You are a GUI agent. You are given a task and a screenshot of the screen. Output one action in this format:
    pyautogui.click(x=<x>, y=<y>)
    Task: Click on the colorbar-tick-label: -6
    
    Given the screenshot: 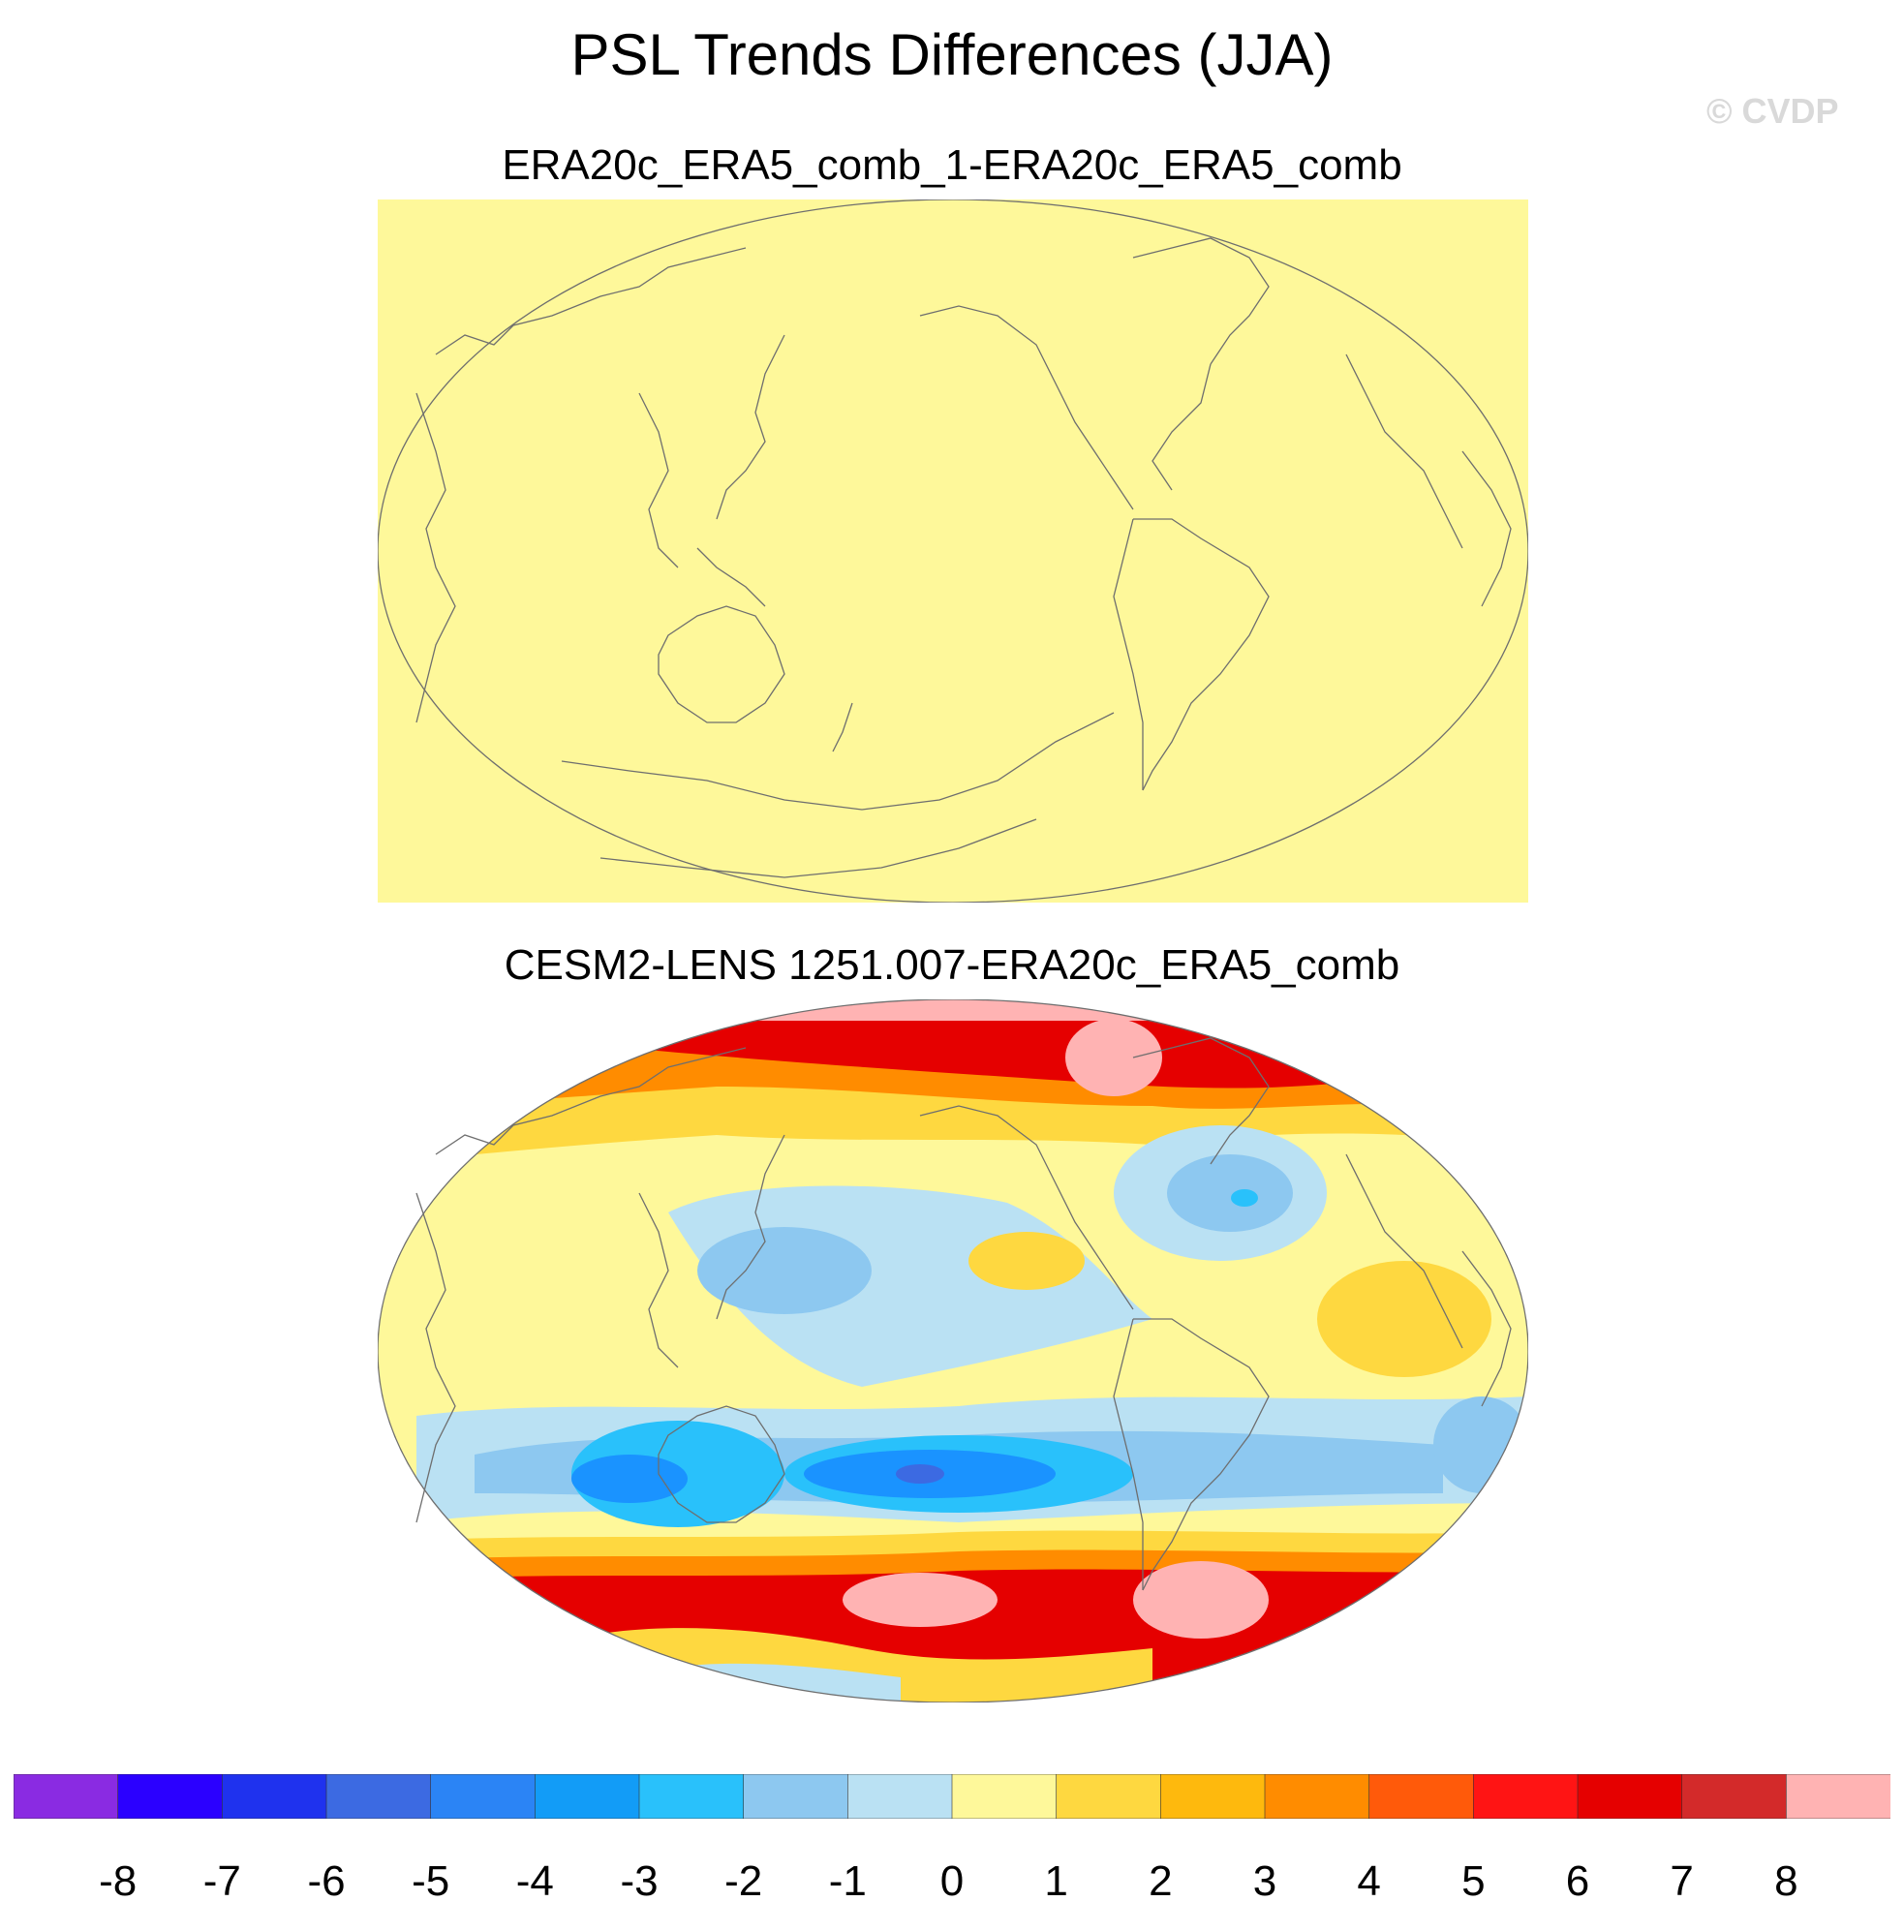 What is the action you would take?
    pyautogui.click(x=326, y=1881)
    